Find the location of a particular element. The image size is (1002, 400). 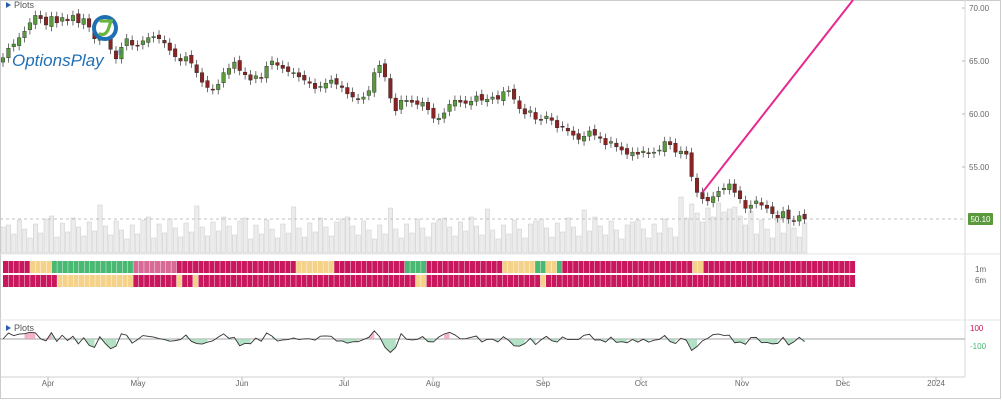

time-tick-label: Apr is located at coordinates (48, 383).